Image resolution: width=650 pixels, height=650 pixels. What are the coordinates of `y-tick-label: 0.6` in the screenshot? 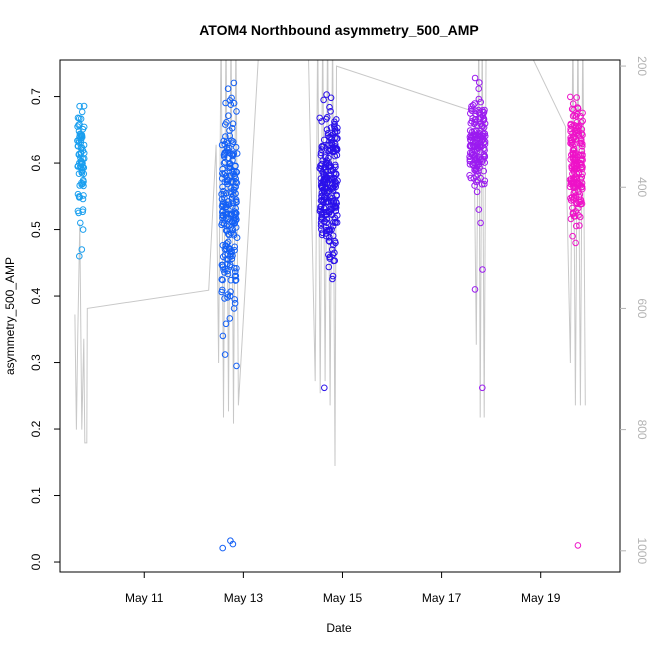 It's located at (36, 162).